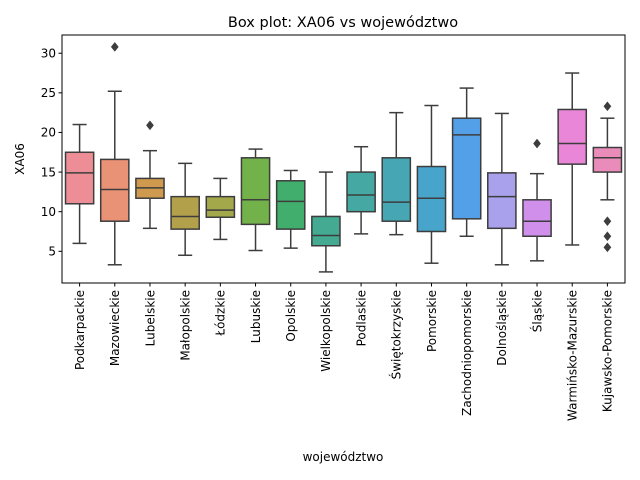 This screenshot has height=480, width=640. Describe the element at coordinates (326, 331) in the screenshot. I see `x-tick-label: Wielkopolskie` at that location.